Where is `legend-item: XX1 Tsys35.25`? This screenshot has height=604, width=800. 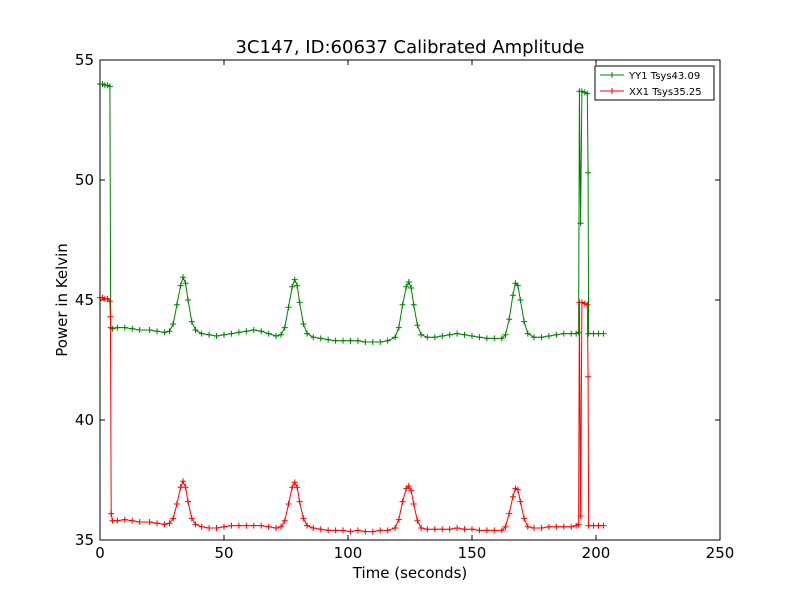
legend-item: XX1 Tsys35.25 is located at coordinates (651, 92).